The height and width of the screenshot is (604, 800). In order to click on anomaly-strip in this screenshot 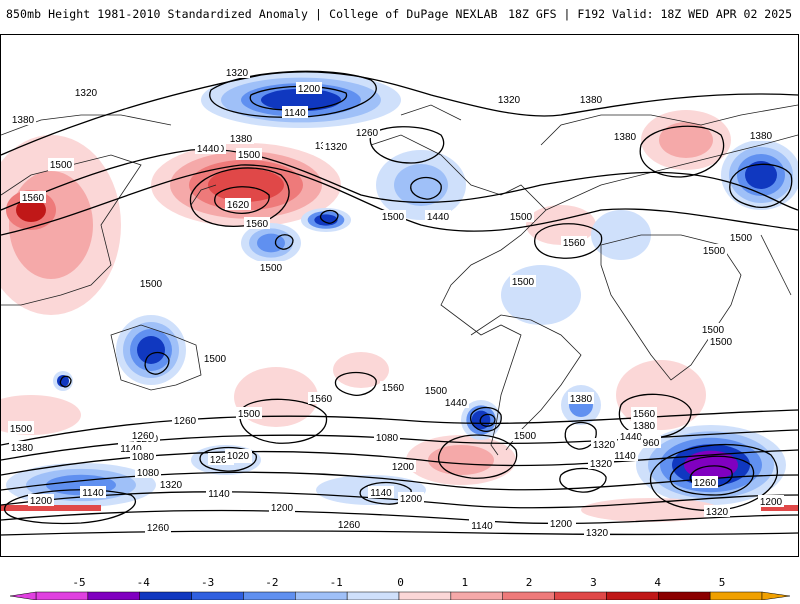, I will do `click(51, 508)`.